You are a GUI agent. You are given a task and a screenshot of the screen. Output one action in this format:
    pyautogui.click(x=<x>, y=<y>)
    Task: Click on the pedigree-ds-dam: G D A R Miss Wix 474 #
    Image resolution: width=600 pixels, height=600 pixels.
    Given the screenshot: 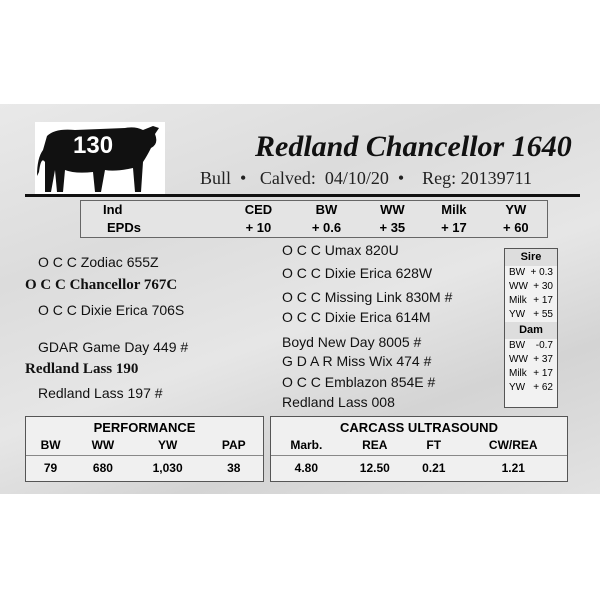 What is the action you would take?
    pyautogui.click(x=357, y=361)
    